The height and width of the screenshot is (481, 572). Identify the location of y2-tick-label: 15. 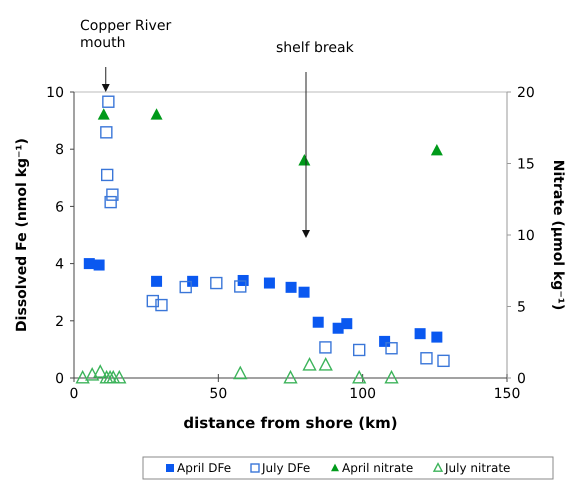
(526, 164).